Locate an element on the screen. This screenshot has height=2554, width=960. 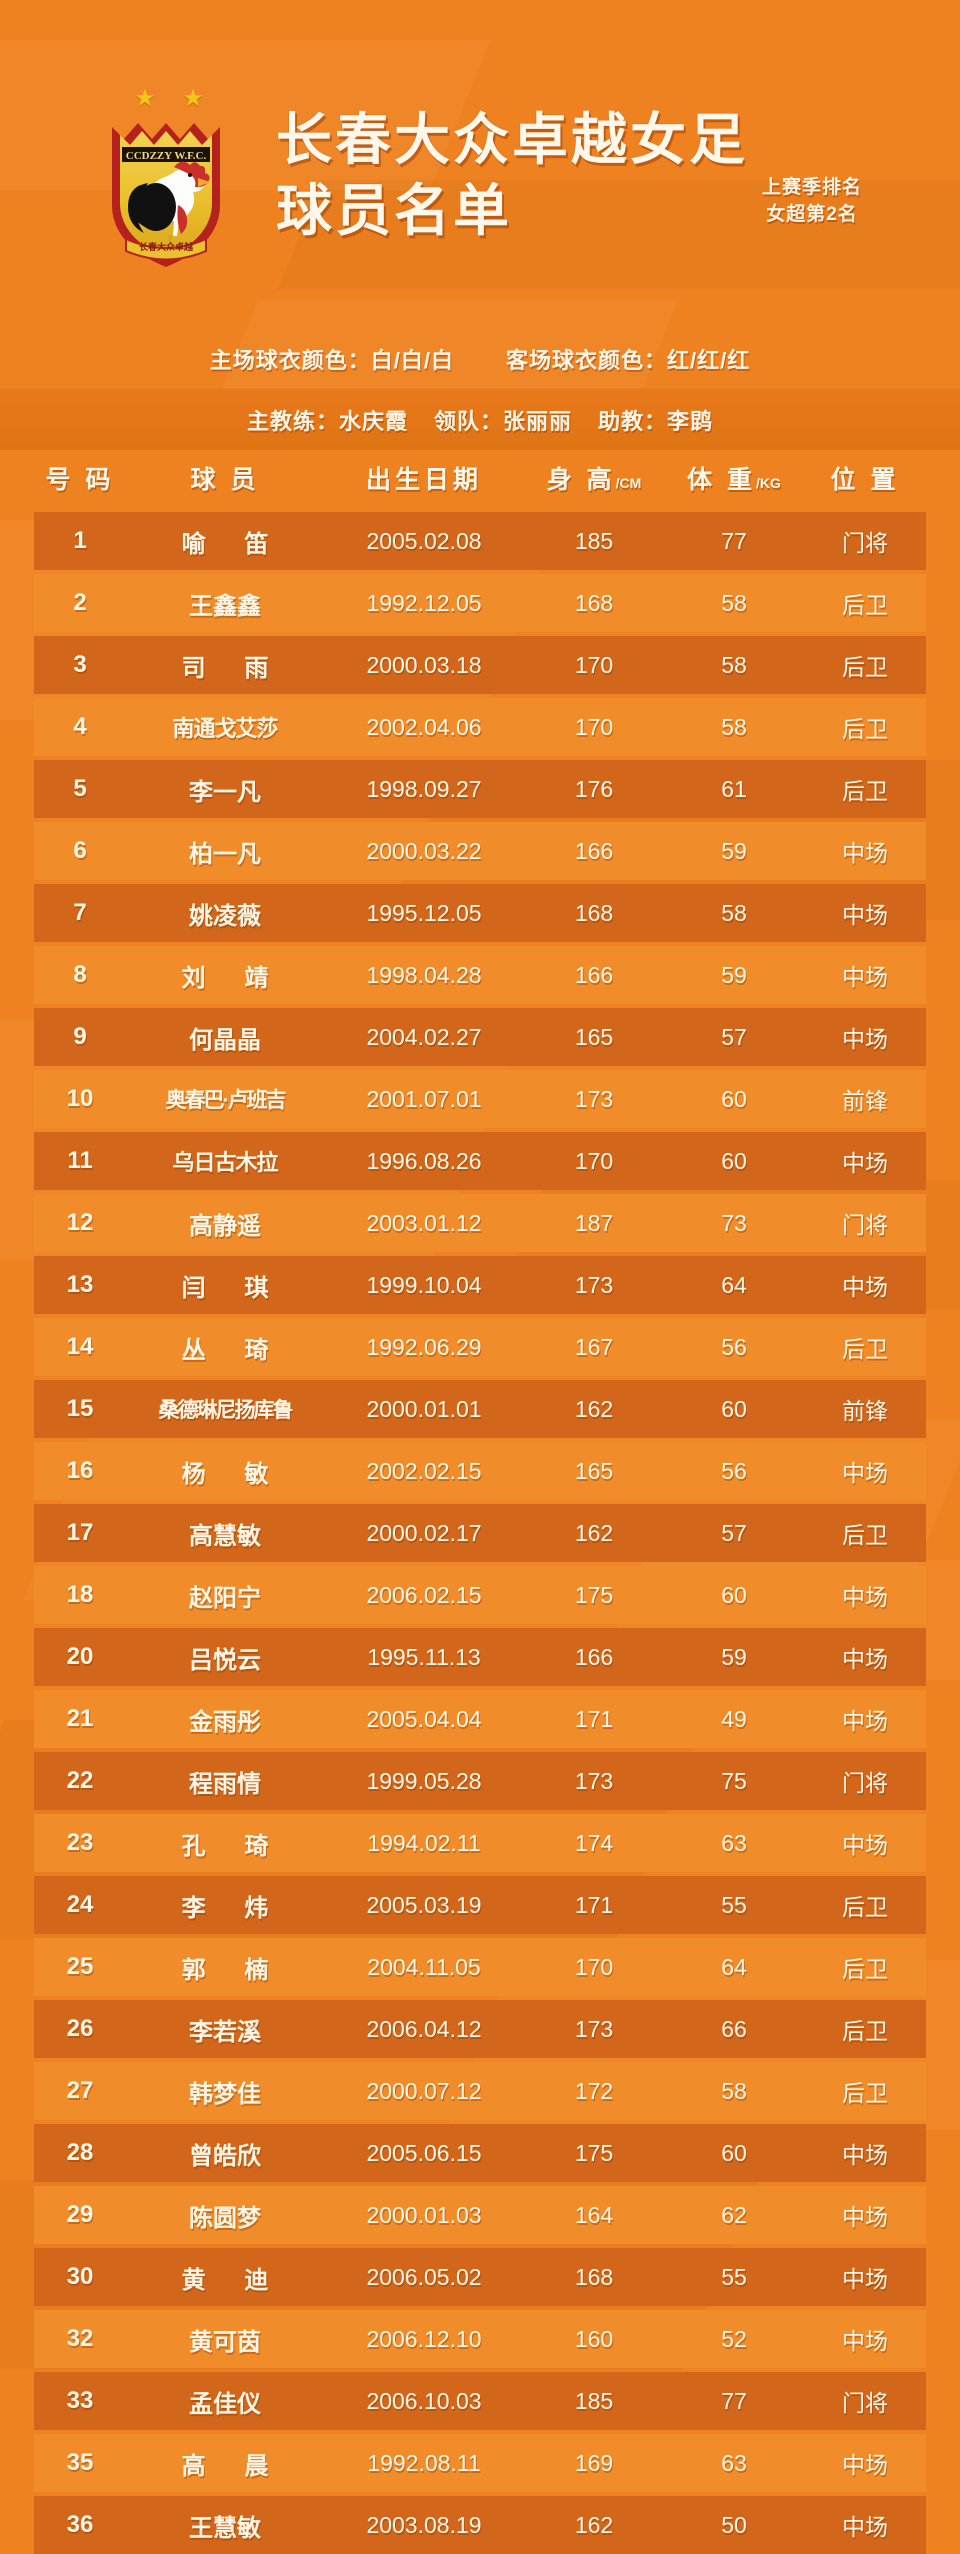
table-row: 15 桑德琳尼扬库鲁 2000.01.01 162 60 前锋 is located at coordinates (480, 1409).